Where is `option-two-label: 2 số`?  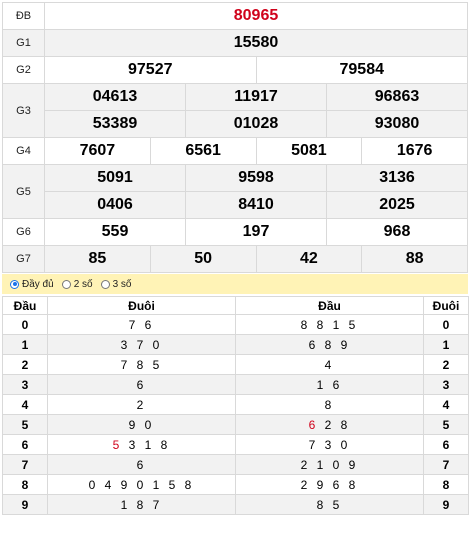
option-two-label: 2 số is located at coordinates (83, 284).